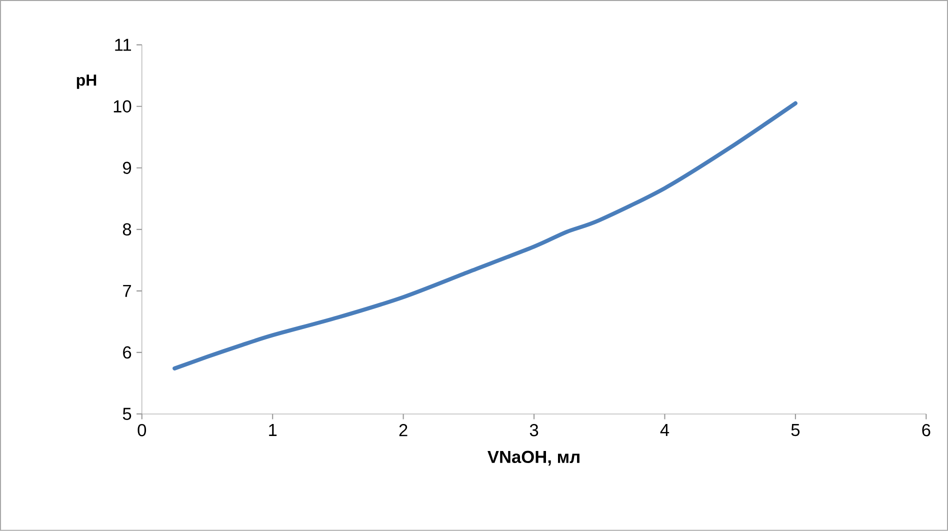 This screenshot has height=531, width=948. What do you see at coordinates (403, 430) in the screenshot?
I see `x-tick-label: 2` at bounding box center [403, 430].